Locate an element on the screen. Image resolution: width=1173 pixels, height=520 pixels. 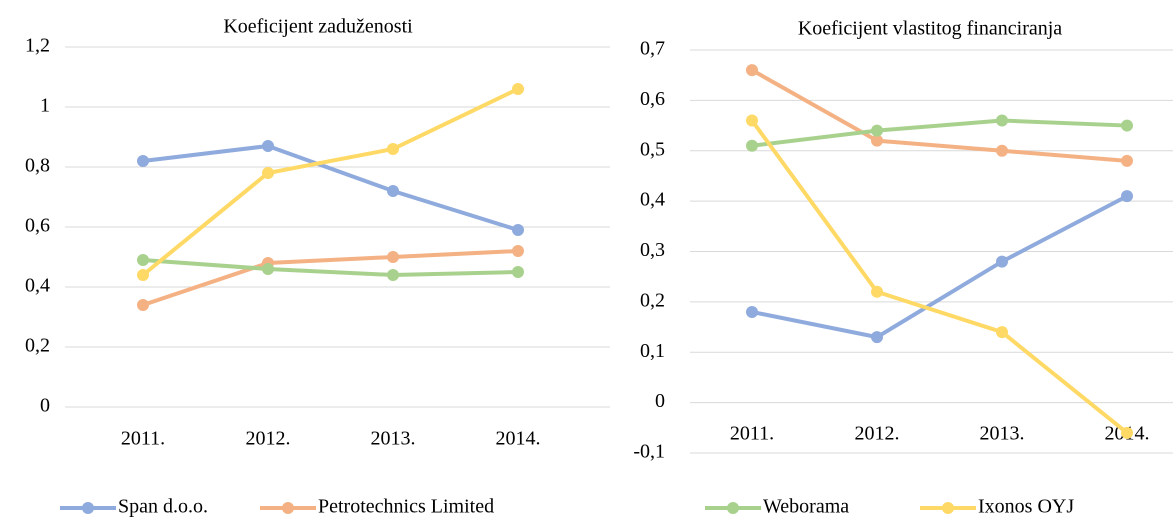
legend-label: Weborama is located at coordinates (806, 507).